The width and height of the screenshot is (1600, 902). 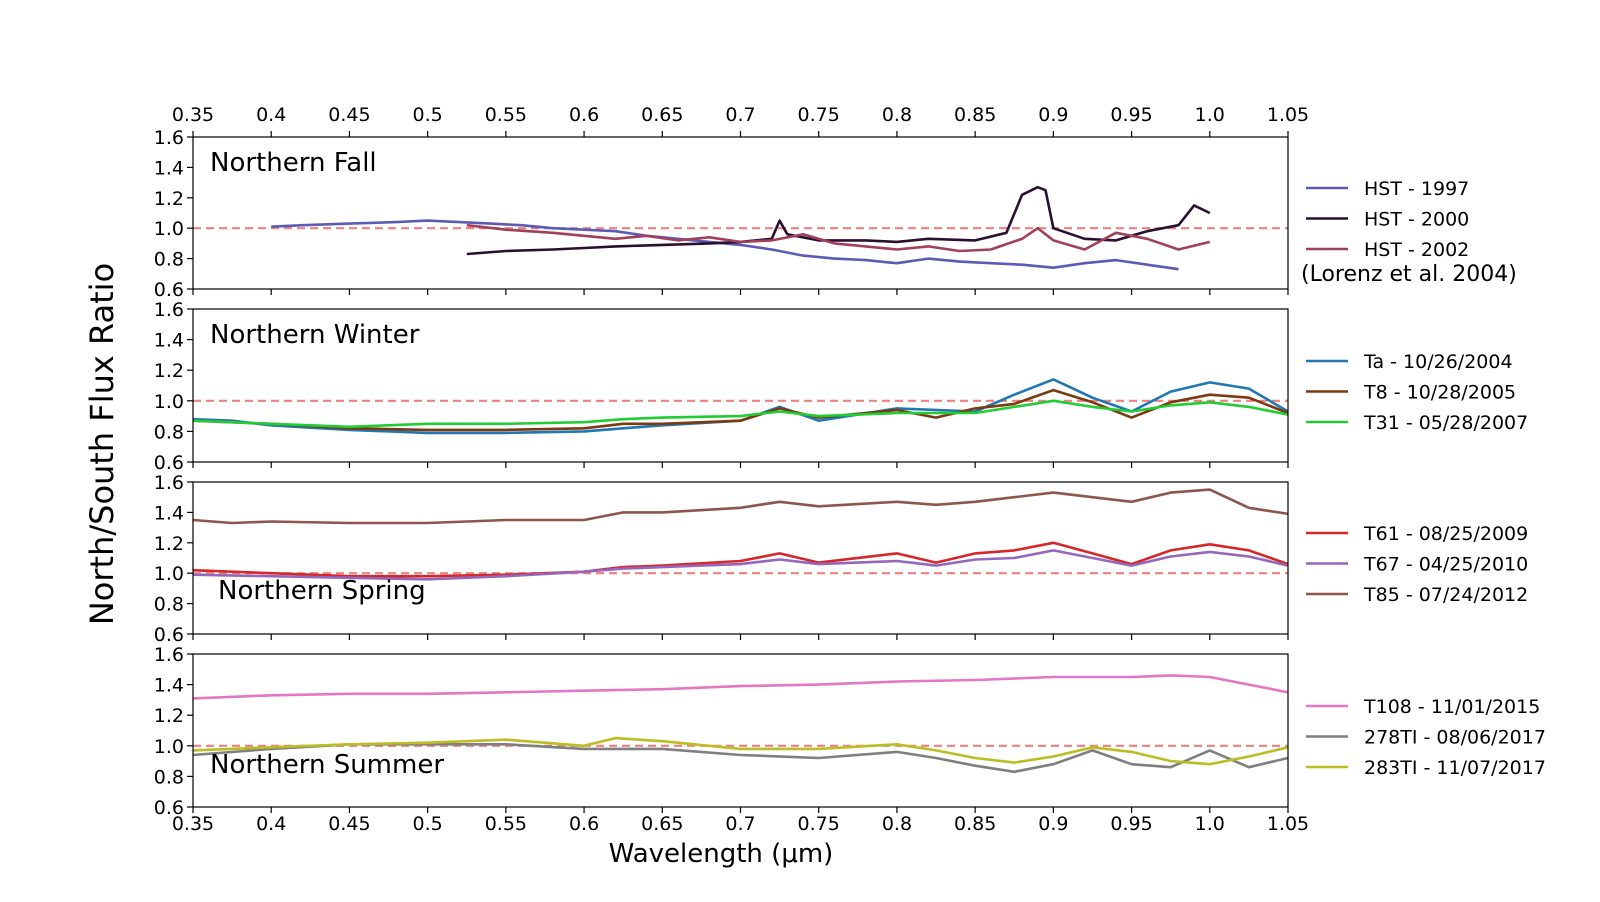 I want to click on x-tick-label-bottom: 0.5, so click(x=428, y=824).